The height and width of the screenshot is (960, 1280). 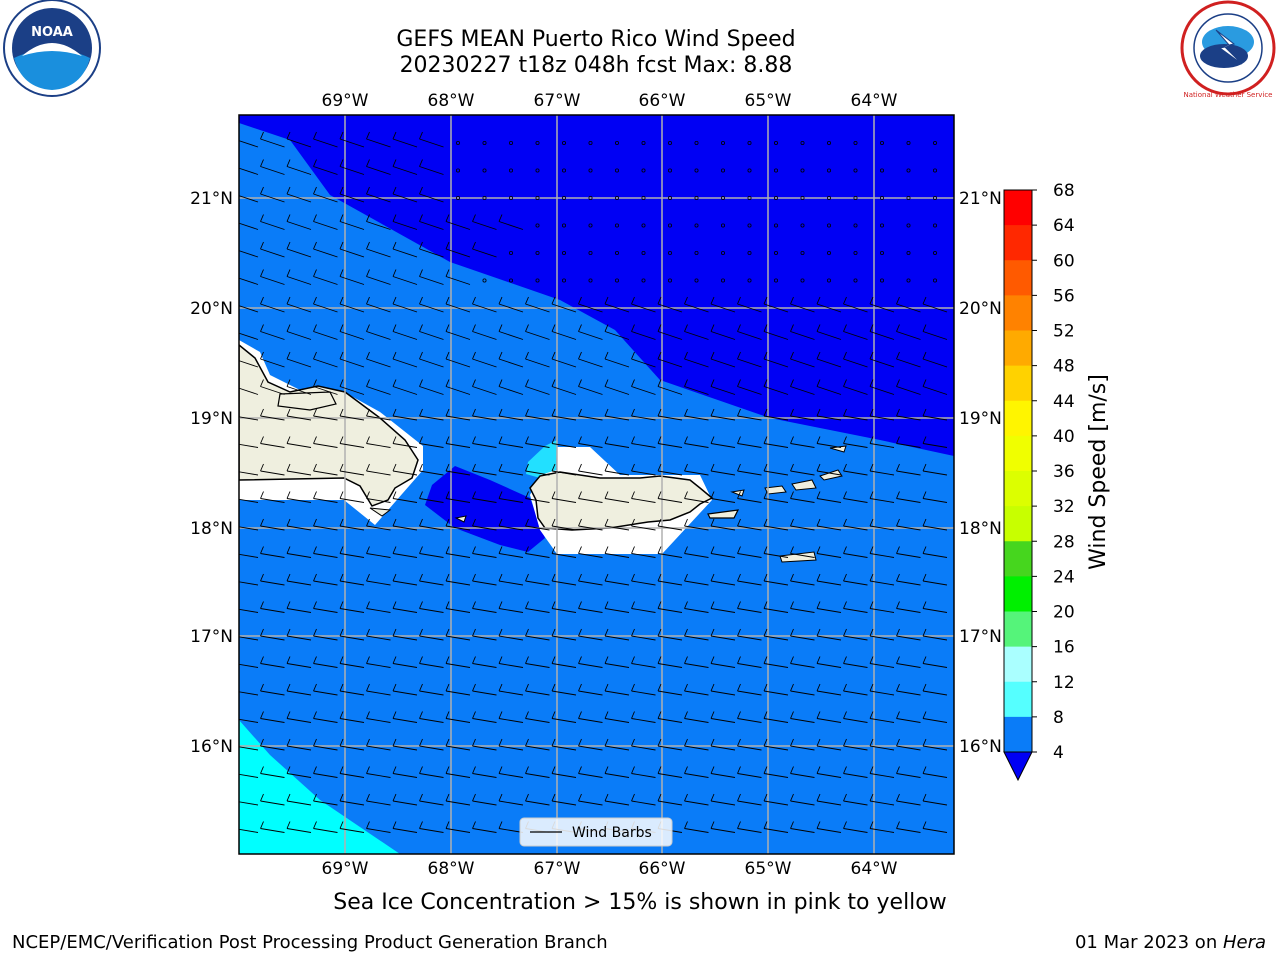 What do you see at coordinates (980, 199) in the screenshot?
I see `lat-label: 21°N` at bounding box center [980, 199].